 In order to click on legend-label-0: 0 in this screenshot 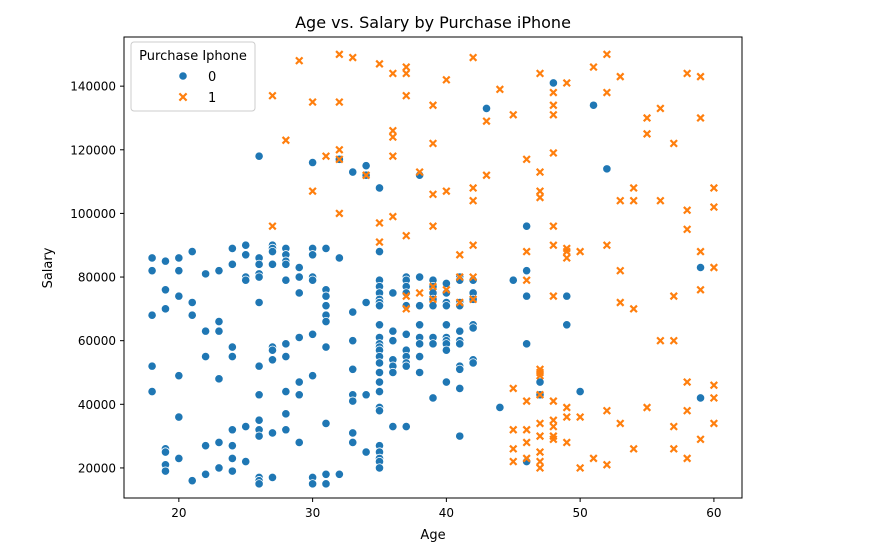, I will do `click(212, 77)`.